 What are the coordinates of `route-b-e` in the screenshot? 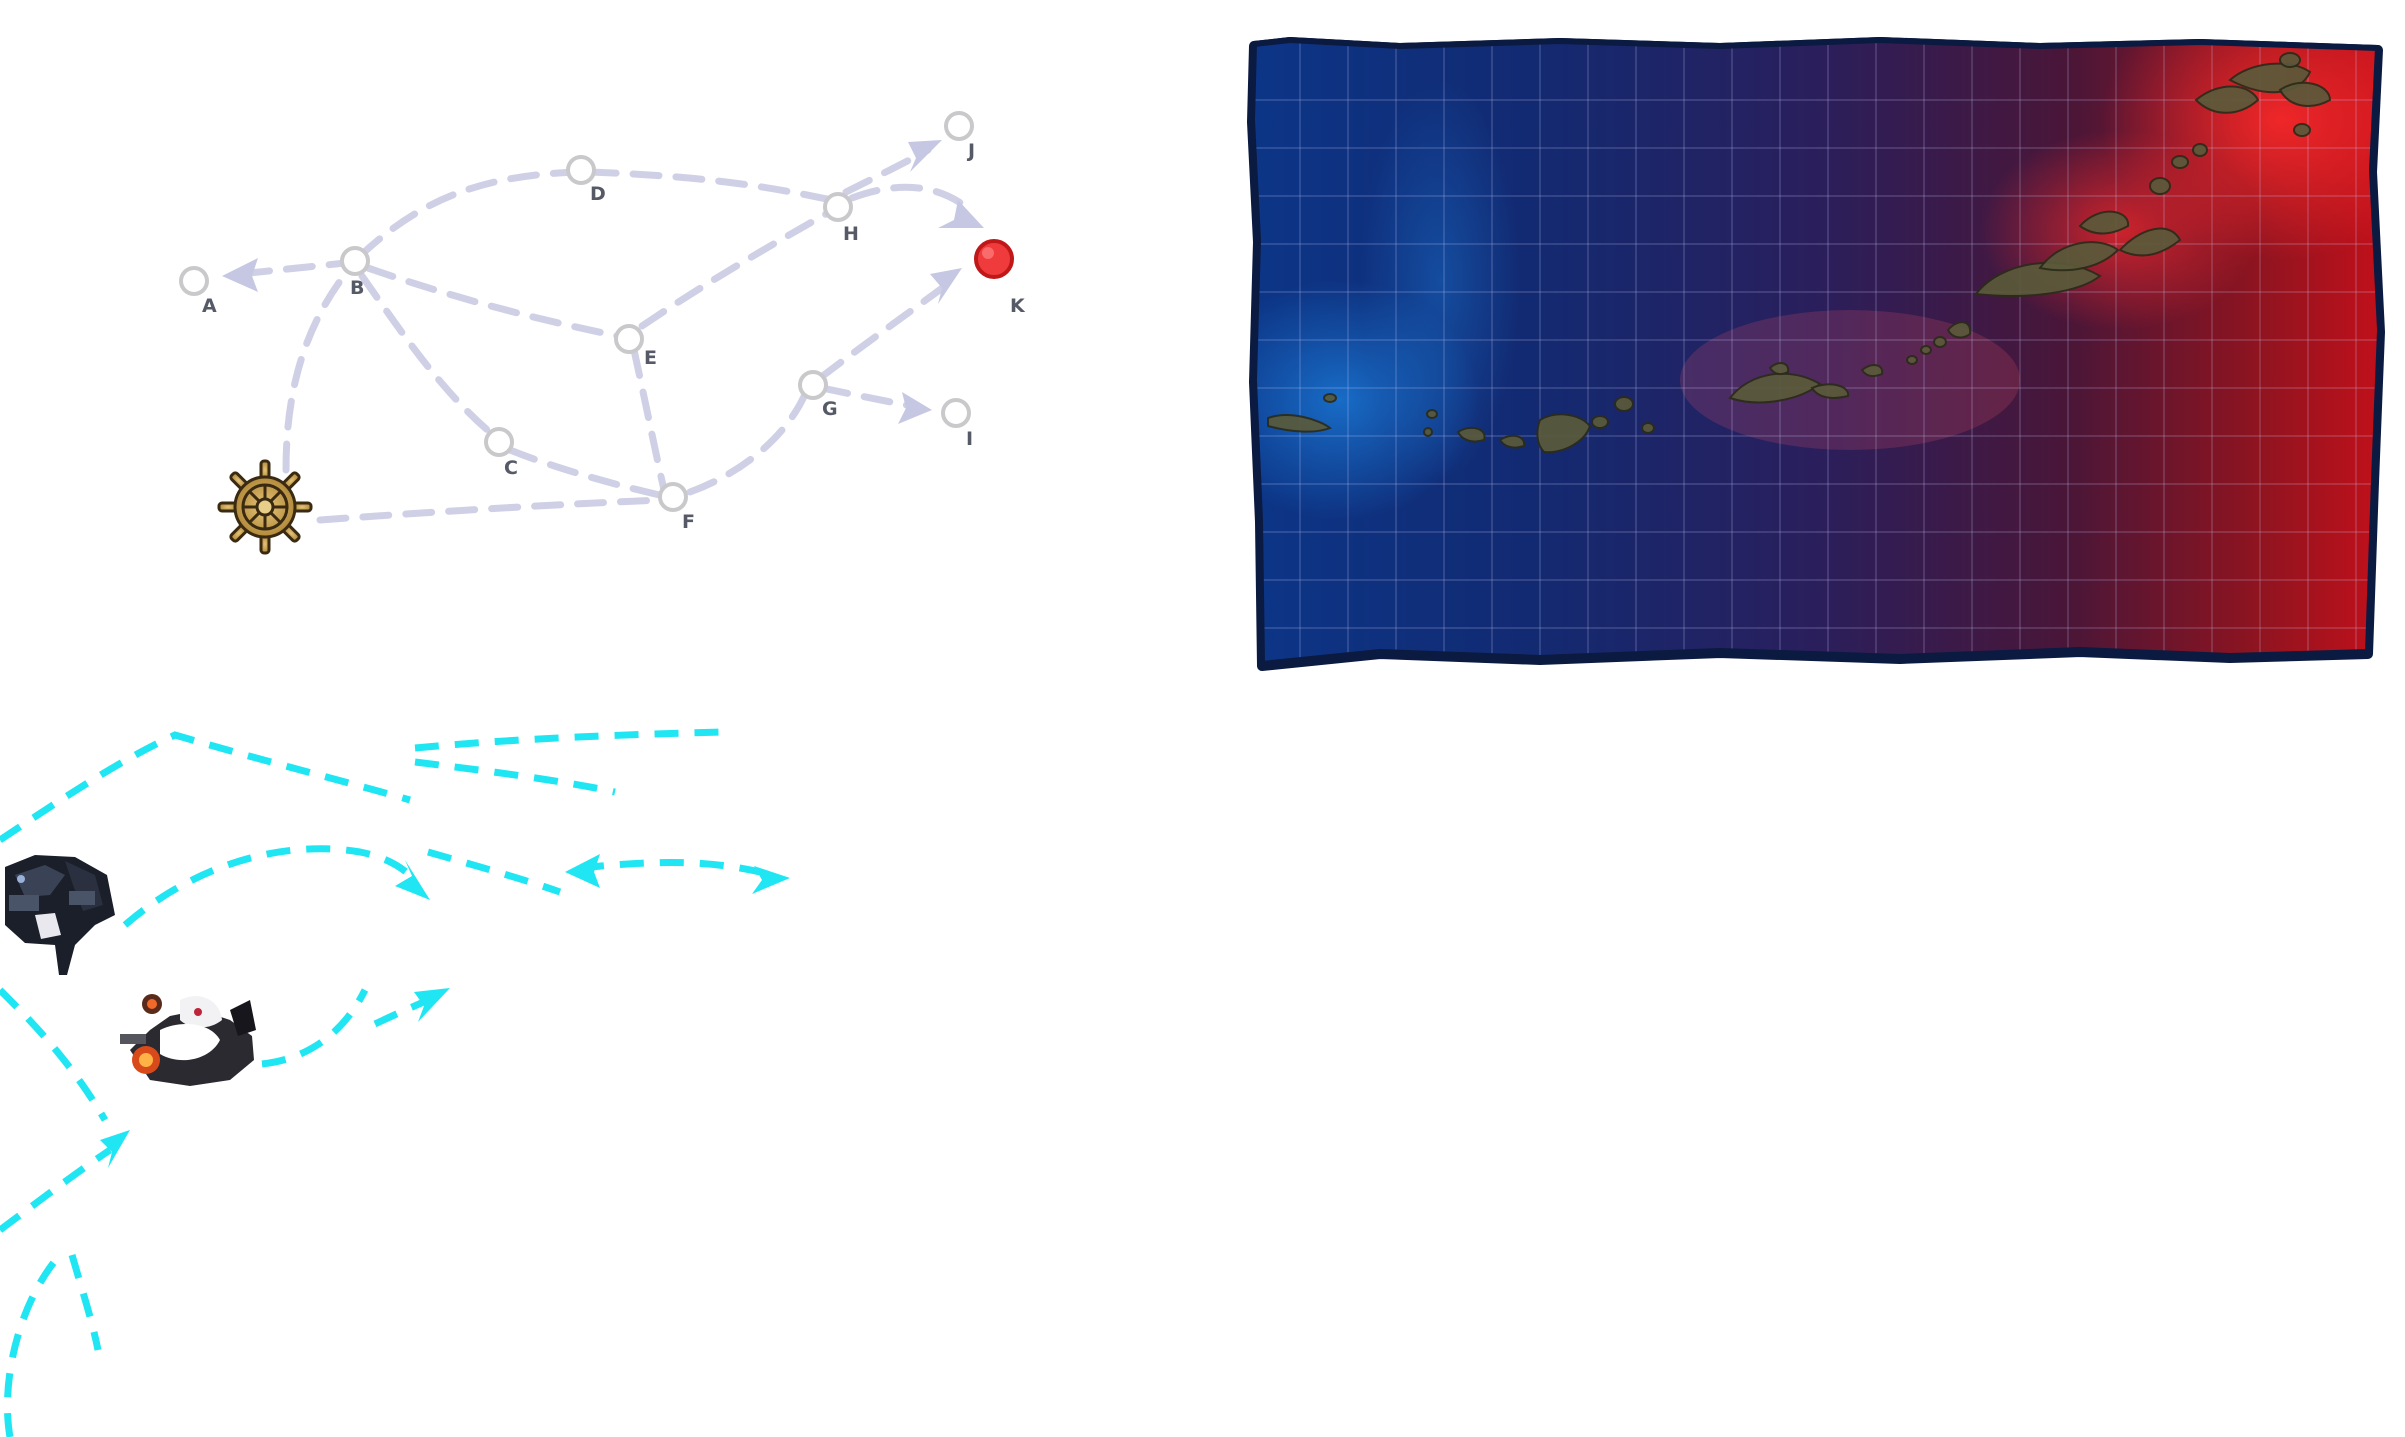 It's located at (493, 302).